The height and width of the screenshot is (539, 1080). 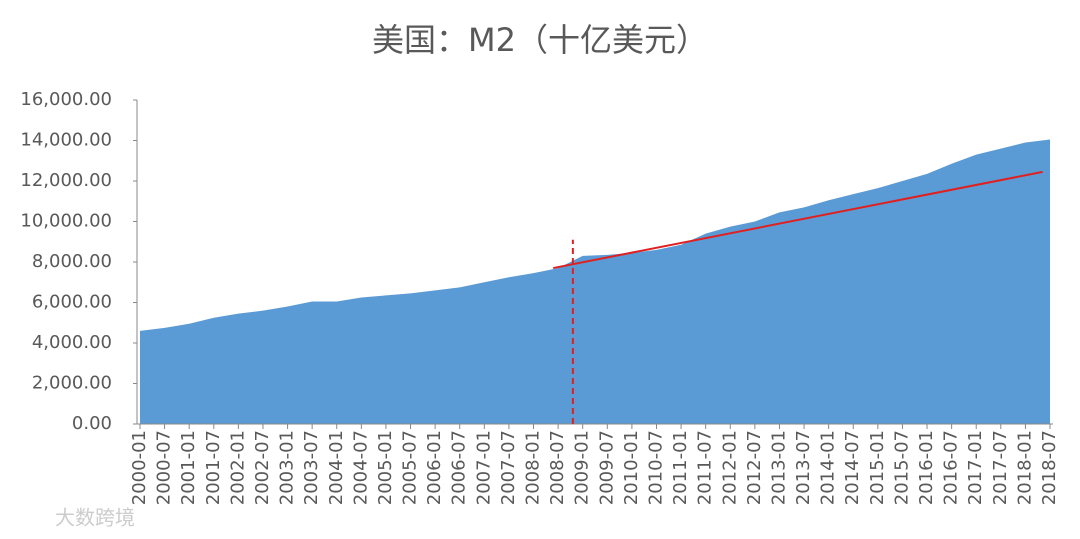 What do you see at coordinates (680, 467) in the screenshot?
I see `x-tick-label: 2011-01` at bounding box center [680, 467].